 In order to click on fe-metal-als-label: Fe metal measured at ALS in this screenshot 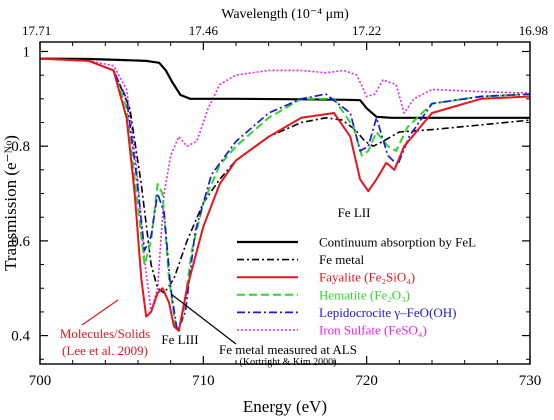, I will do `click(288, 349)`.